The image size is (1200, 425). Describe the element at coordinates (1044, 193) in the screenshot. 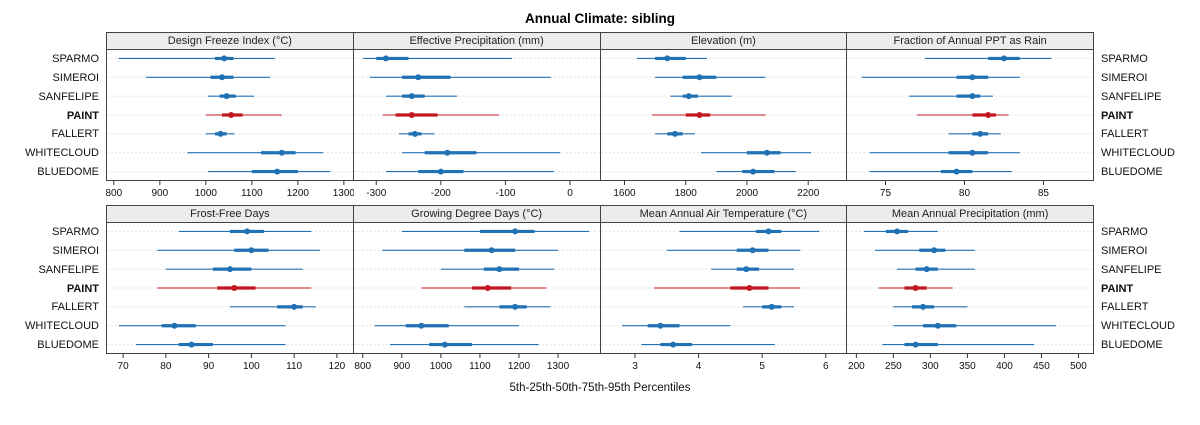

I see `axis-tick-label: 85` at that location.